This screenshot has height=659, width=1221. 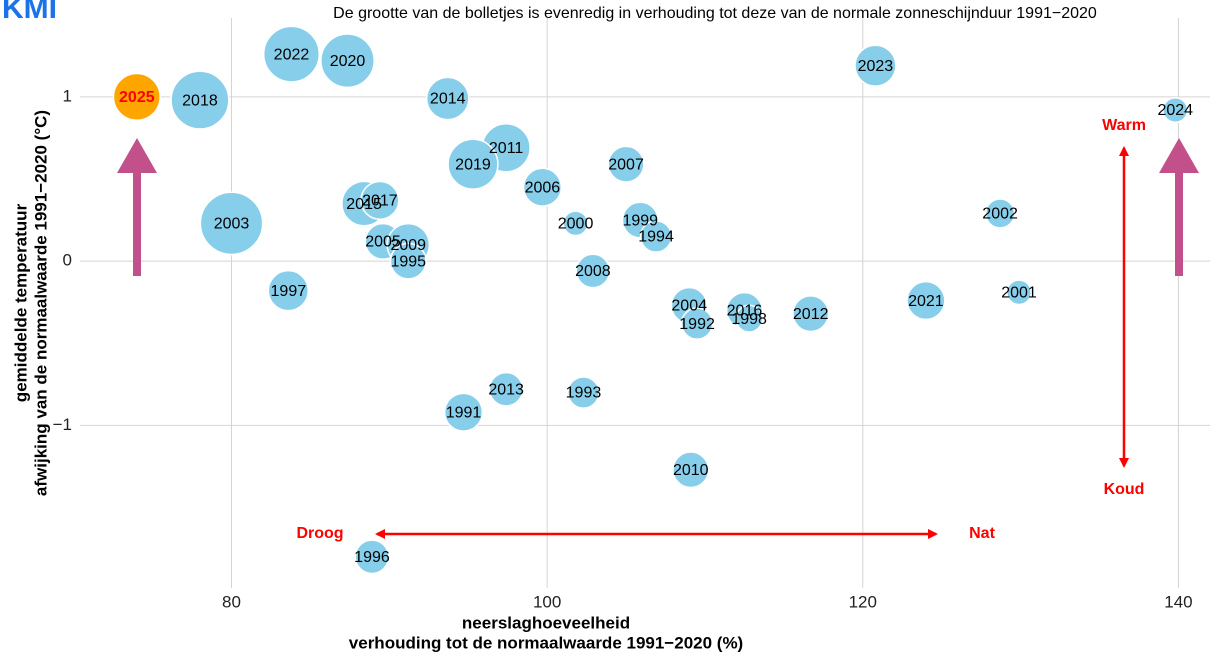 I want to click on x-axis-label: neerslaghoeveelheid, so click(x=546, y=622).